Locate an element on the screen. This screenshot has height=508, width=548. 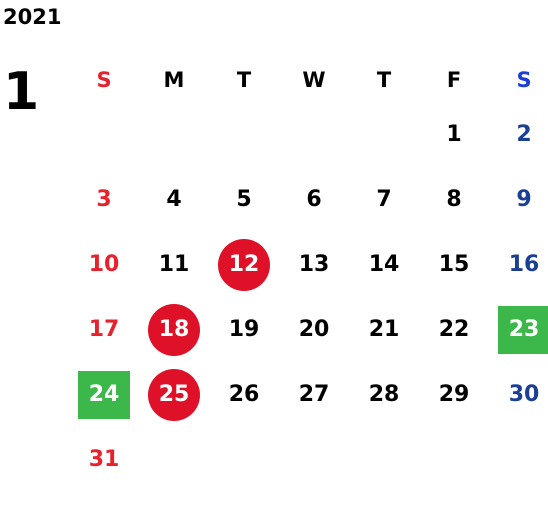
day-cell-14: 14 is located at coordinates (384, 264).